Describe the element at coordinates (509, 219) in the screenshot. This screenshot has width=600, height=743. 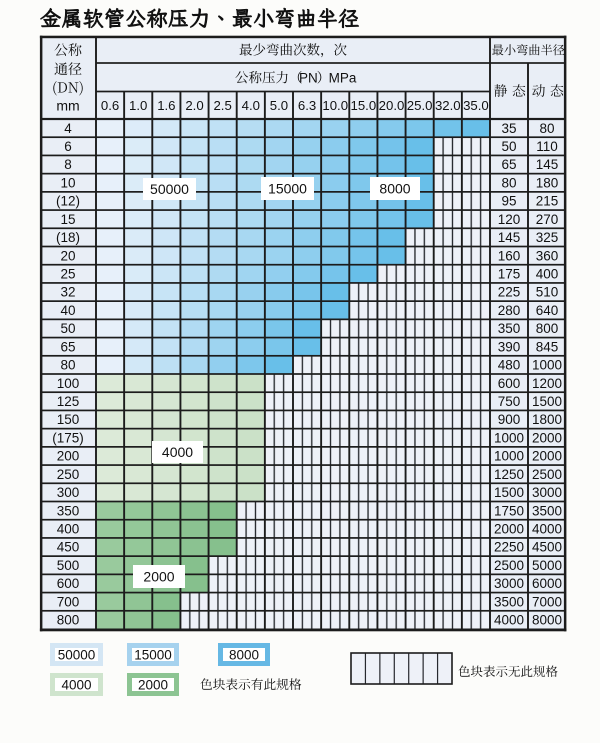
I see `svg-text: 120` at that location.